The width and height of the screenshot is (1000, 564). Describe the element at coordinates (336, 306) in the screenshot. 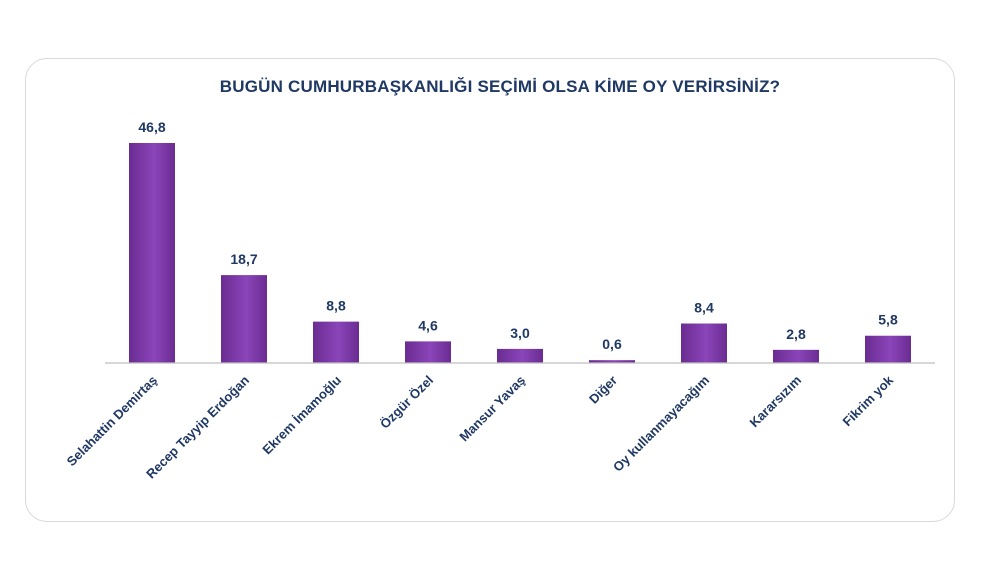

I see `data-label-2: 8,8` at that location.